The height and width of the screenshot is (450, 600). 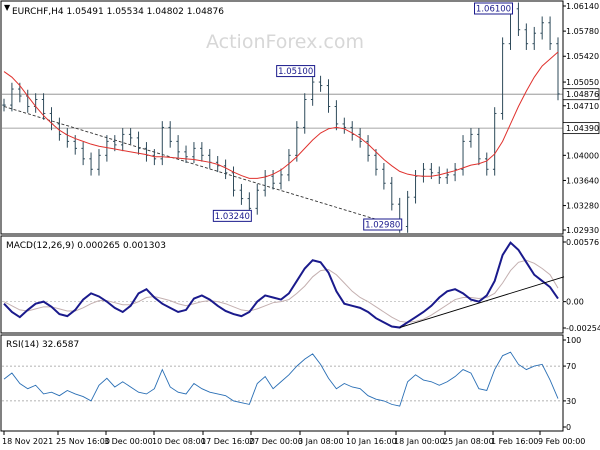 What do you see at coordinates (285, 42) in the screenshot?
I see `watermark: ActionForex.com` at bounding box center [285, 42].